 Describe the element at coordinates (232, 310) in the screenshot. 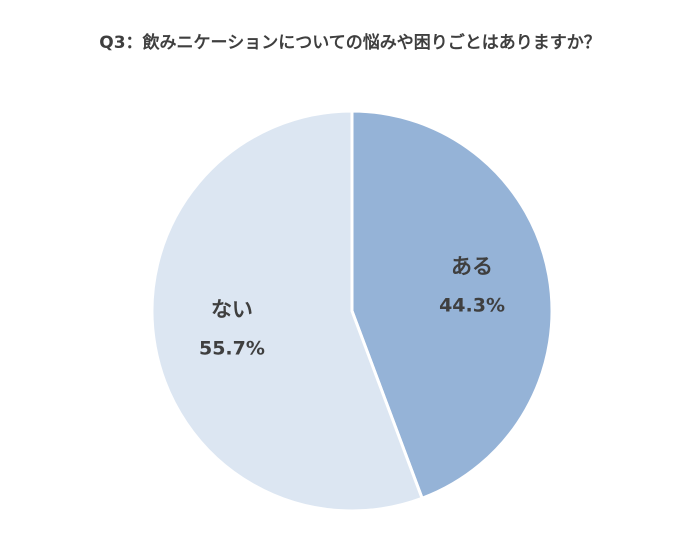

I see `pie-slice-label-1: ない` at that location.